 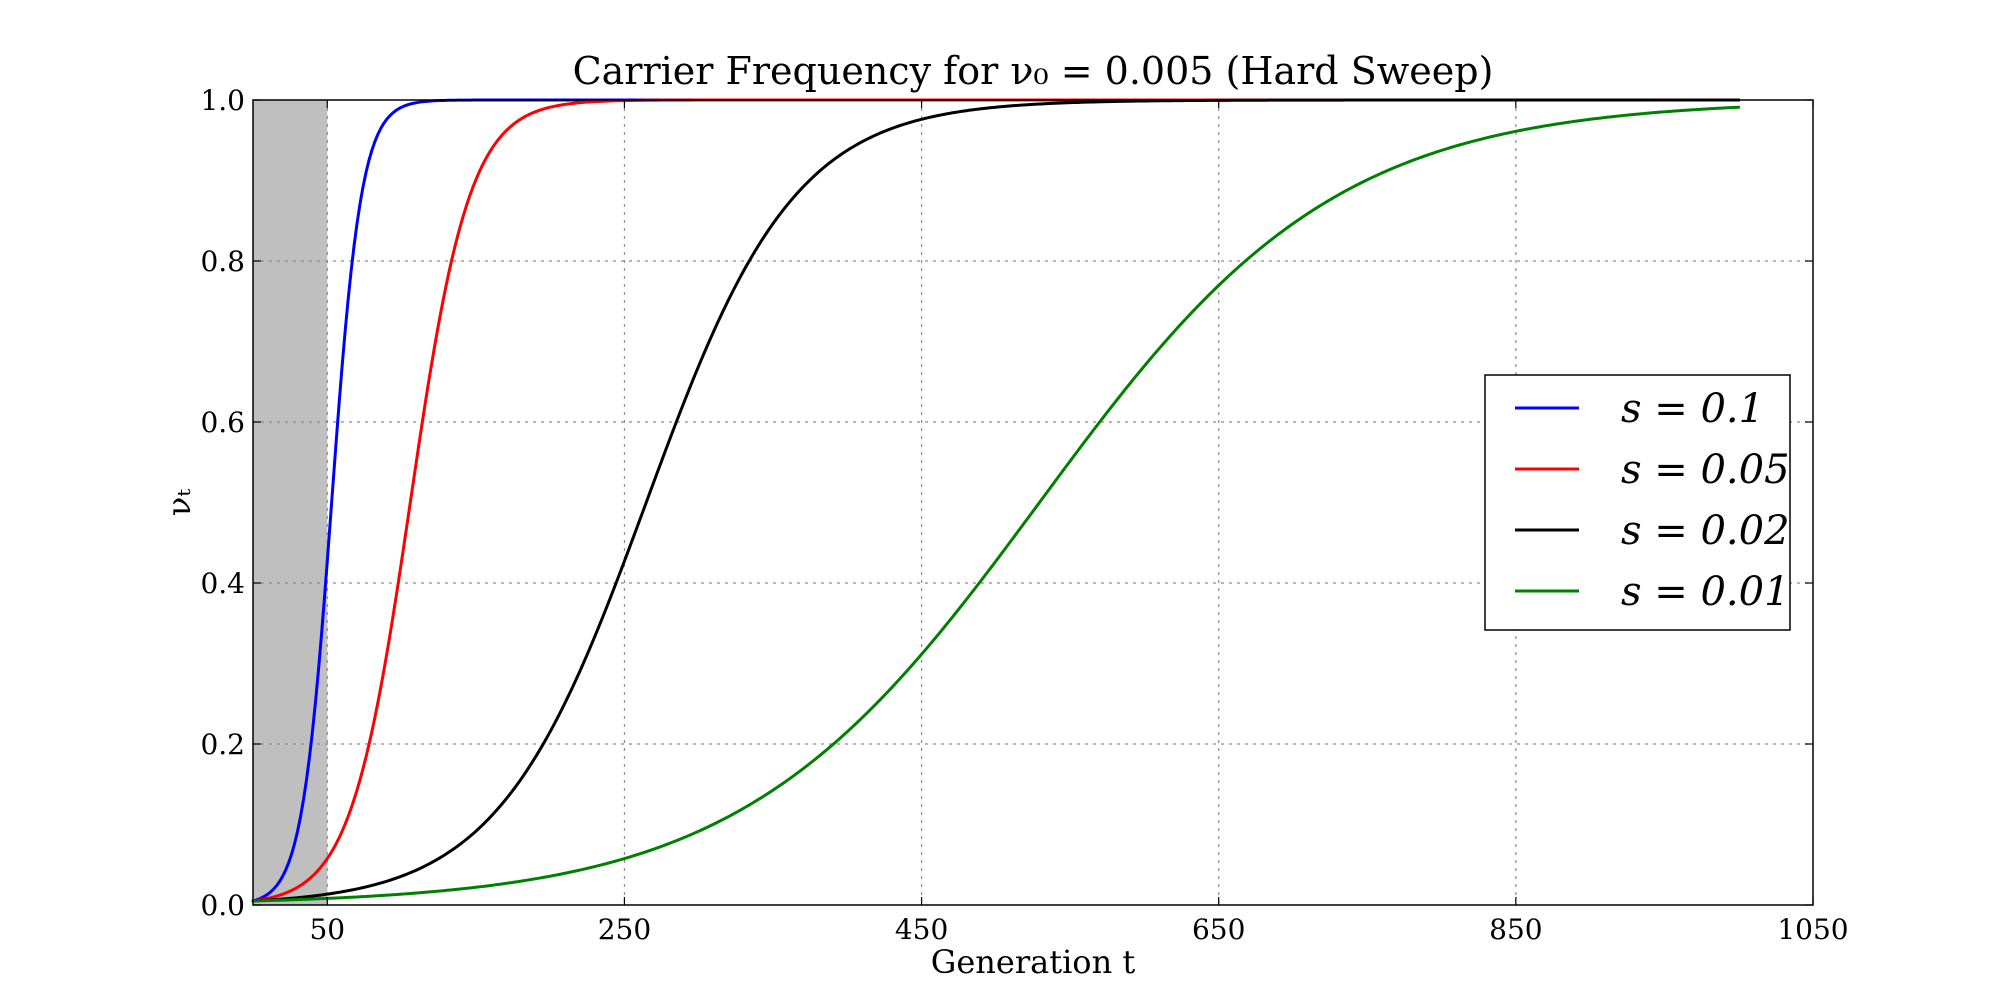 I want to click on x-tick-label: 650, so click(x=1218, y=929).